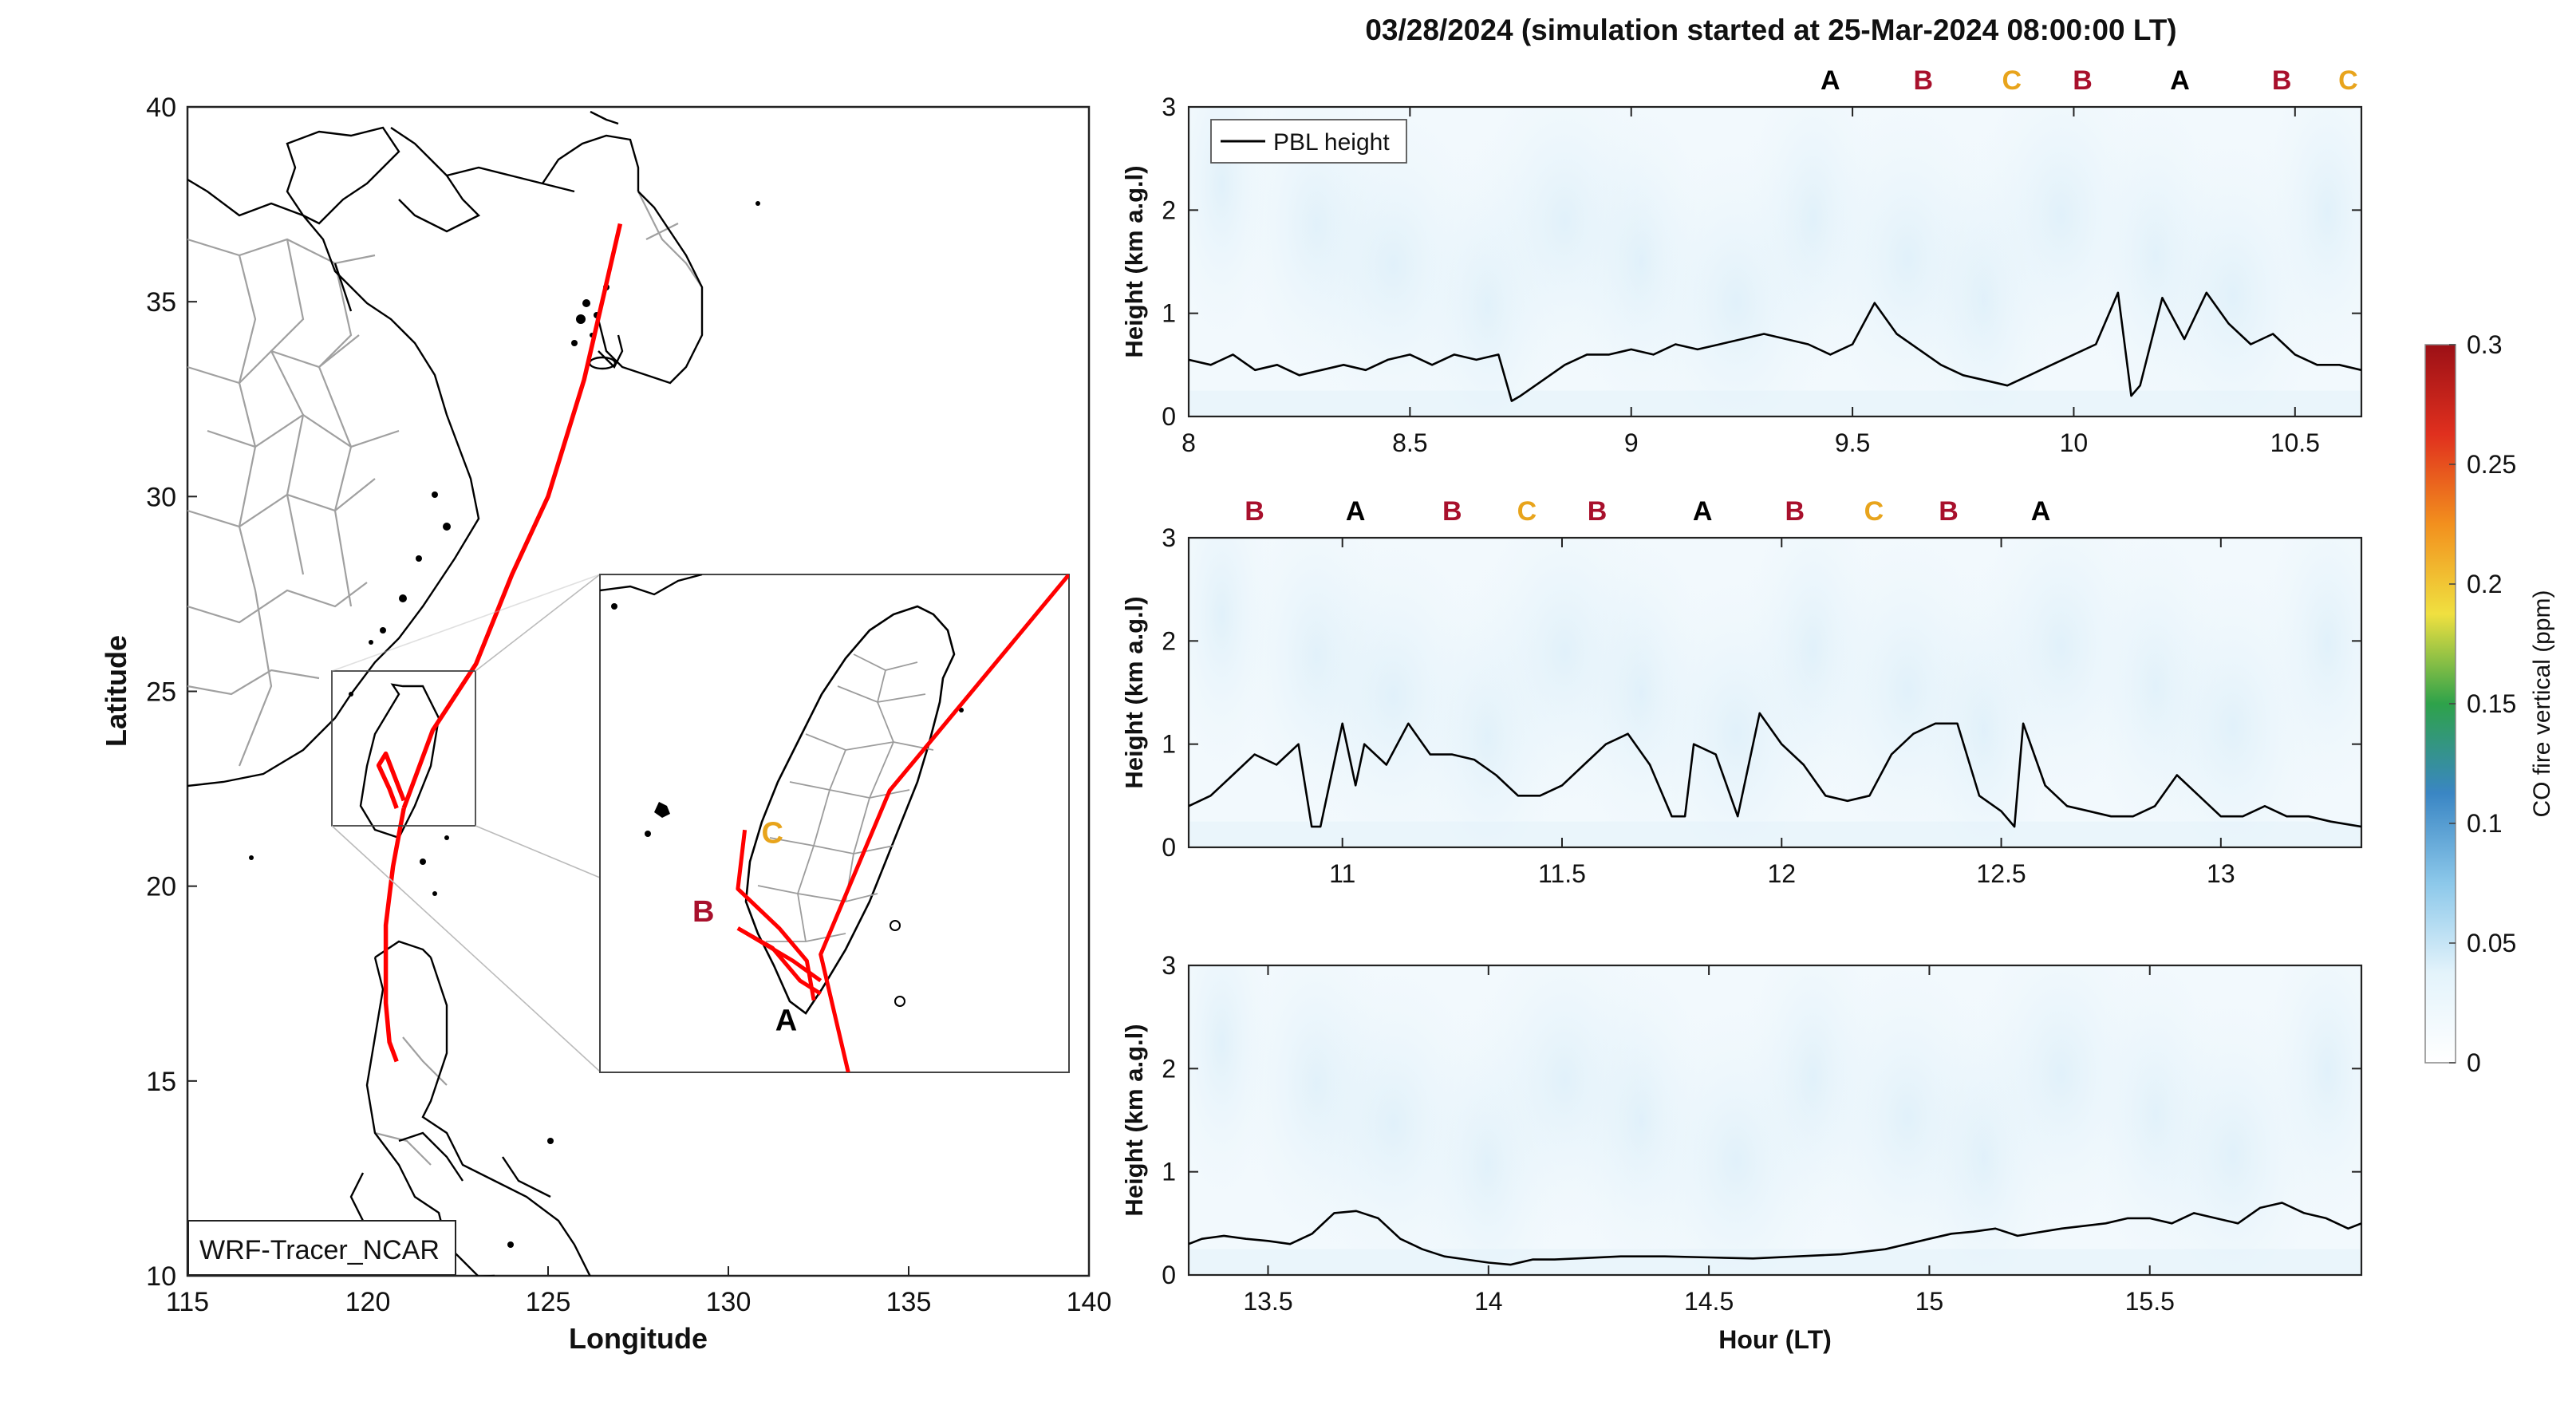 This screenshot has width=2576, height=1417. What do you see at coordinates (368, 1302) in the screenshot?
I see `map-xtick-label: 120` at bounding box center [368, 1302].